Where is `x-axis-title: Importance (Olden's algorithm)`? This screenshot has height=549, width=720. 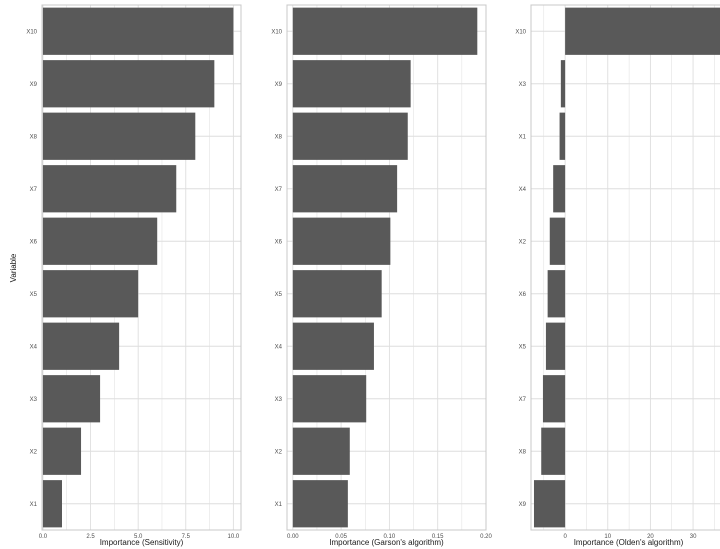
x-axis-title: Importance (Olden's algorithm) is located at coordinates (629, 542).